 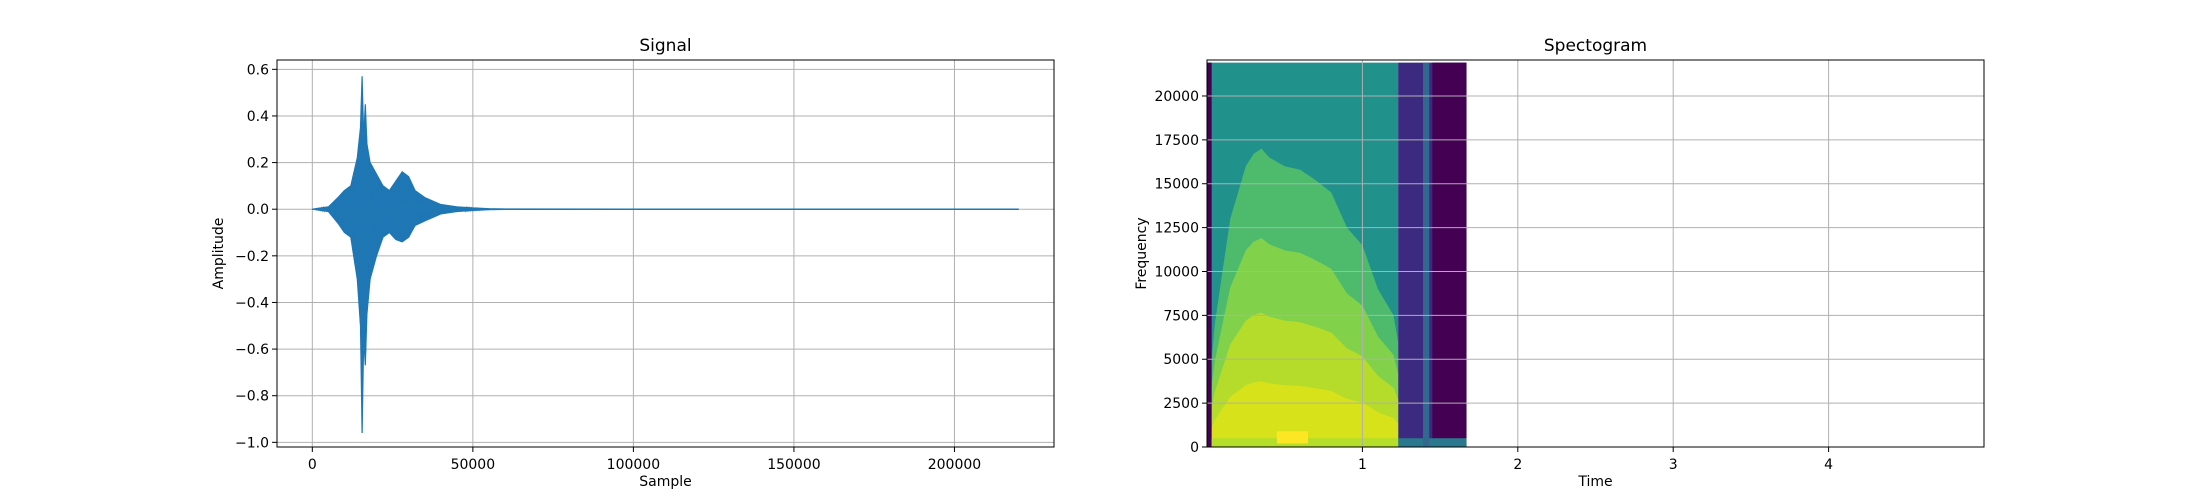 I want to click on signal-xtick-label: 100000, so click(x=633, y=465).